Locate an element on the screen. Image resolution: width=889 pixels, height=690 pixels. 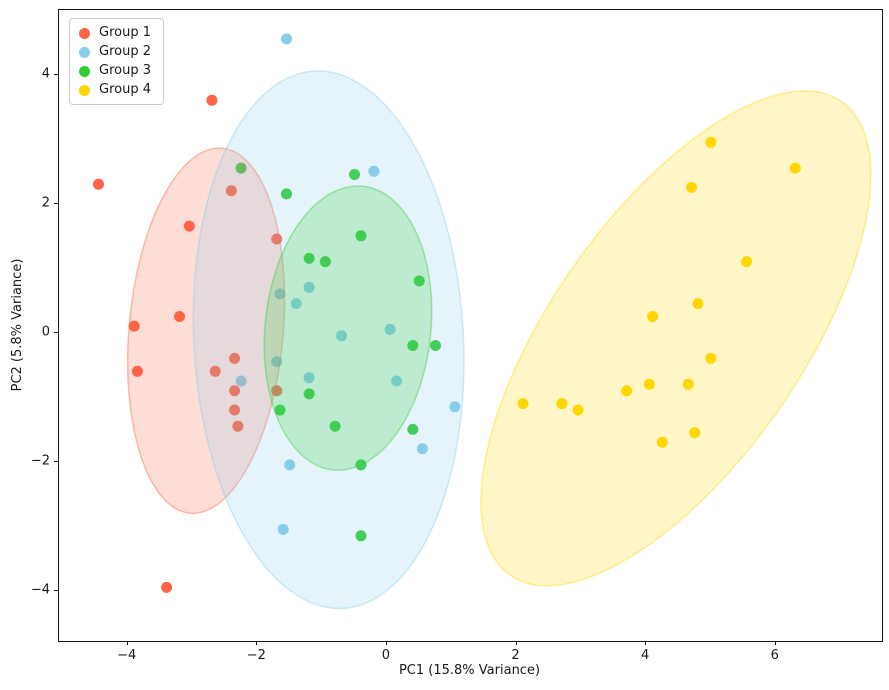
legend-item-group-4: Group 4 is located at coordinates (115, 90).